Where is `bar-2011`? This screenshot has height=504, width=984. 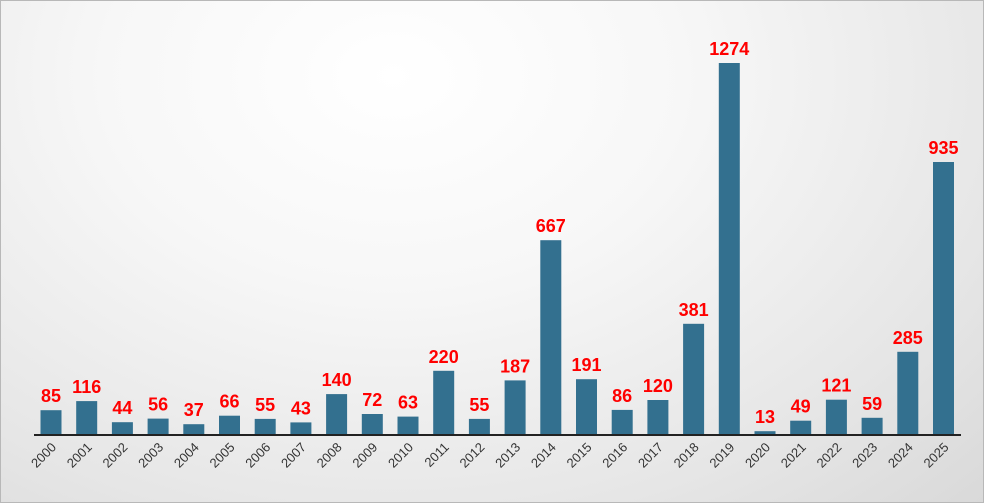
bar-2011 is located at coordinates (444, 402).